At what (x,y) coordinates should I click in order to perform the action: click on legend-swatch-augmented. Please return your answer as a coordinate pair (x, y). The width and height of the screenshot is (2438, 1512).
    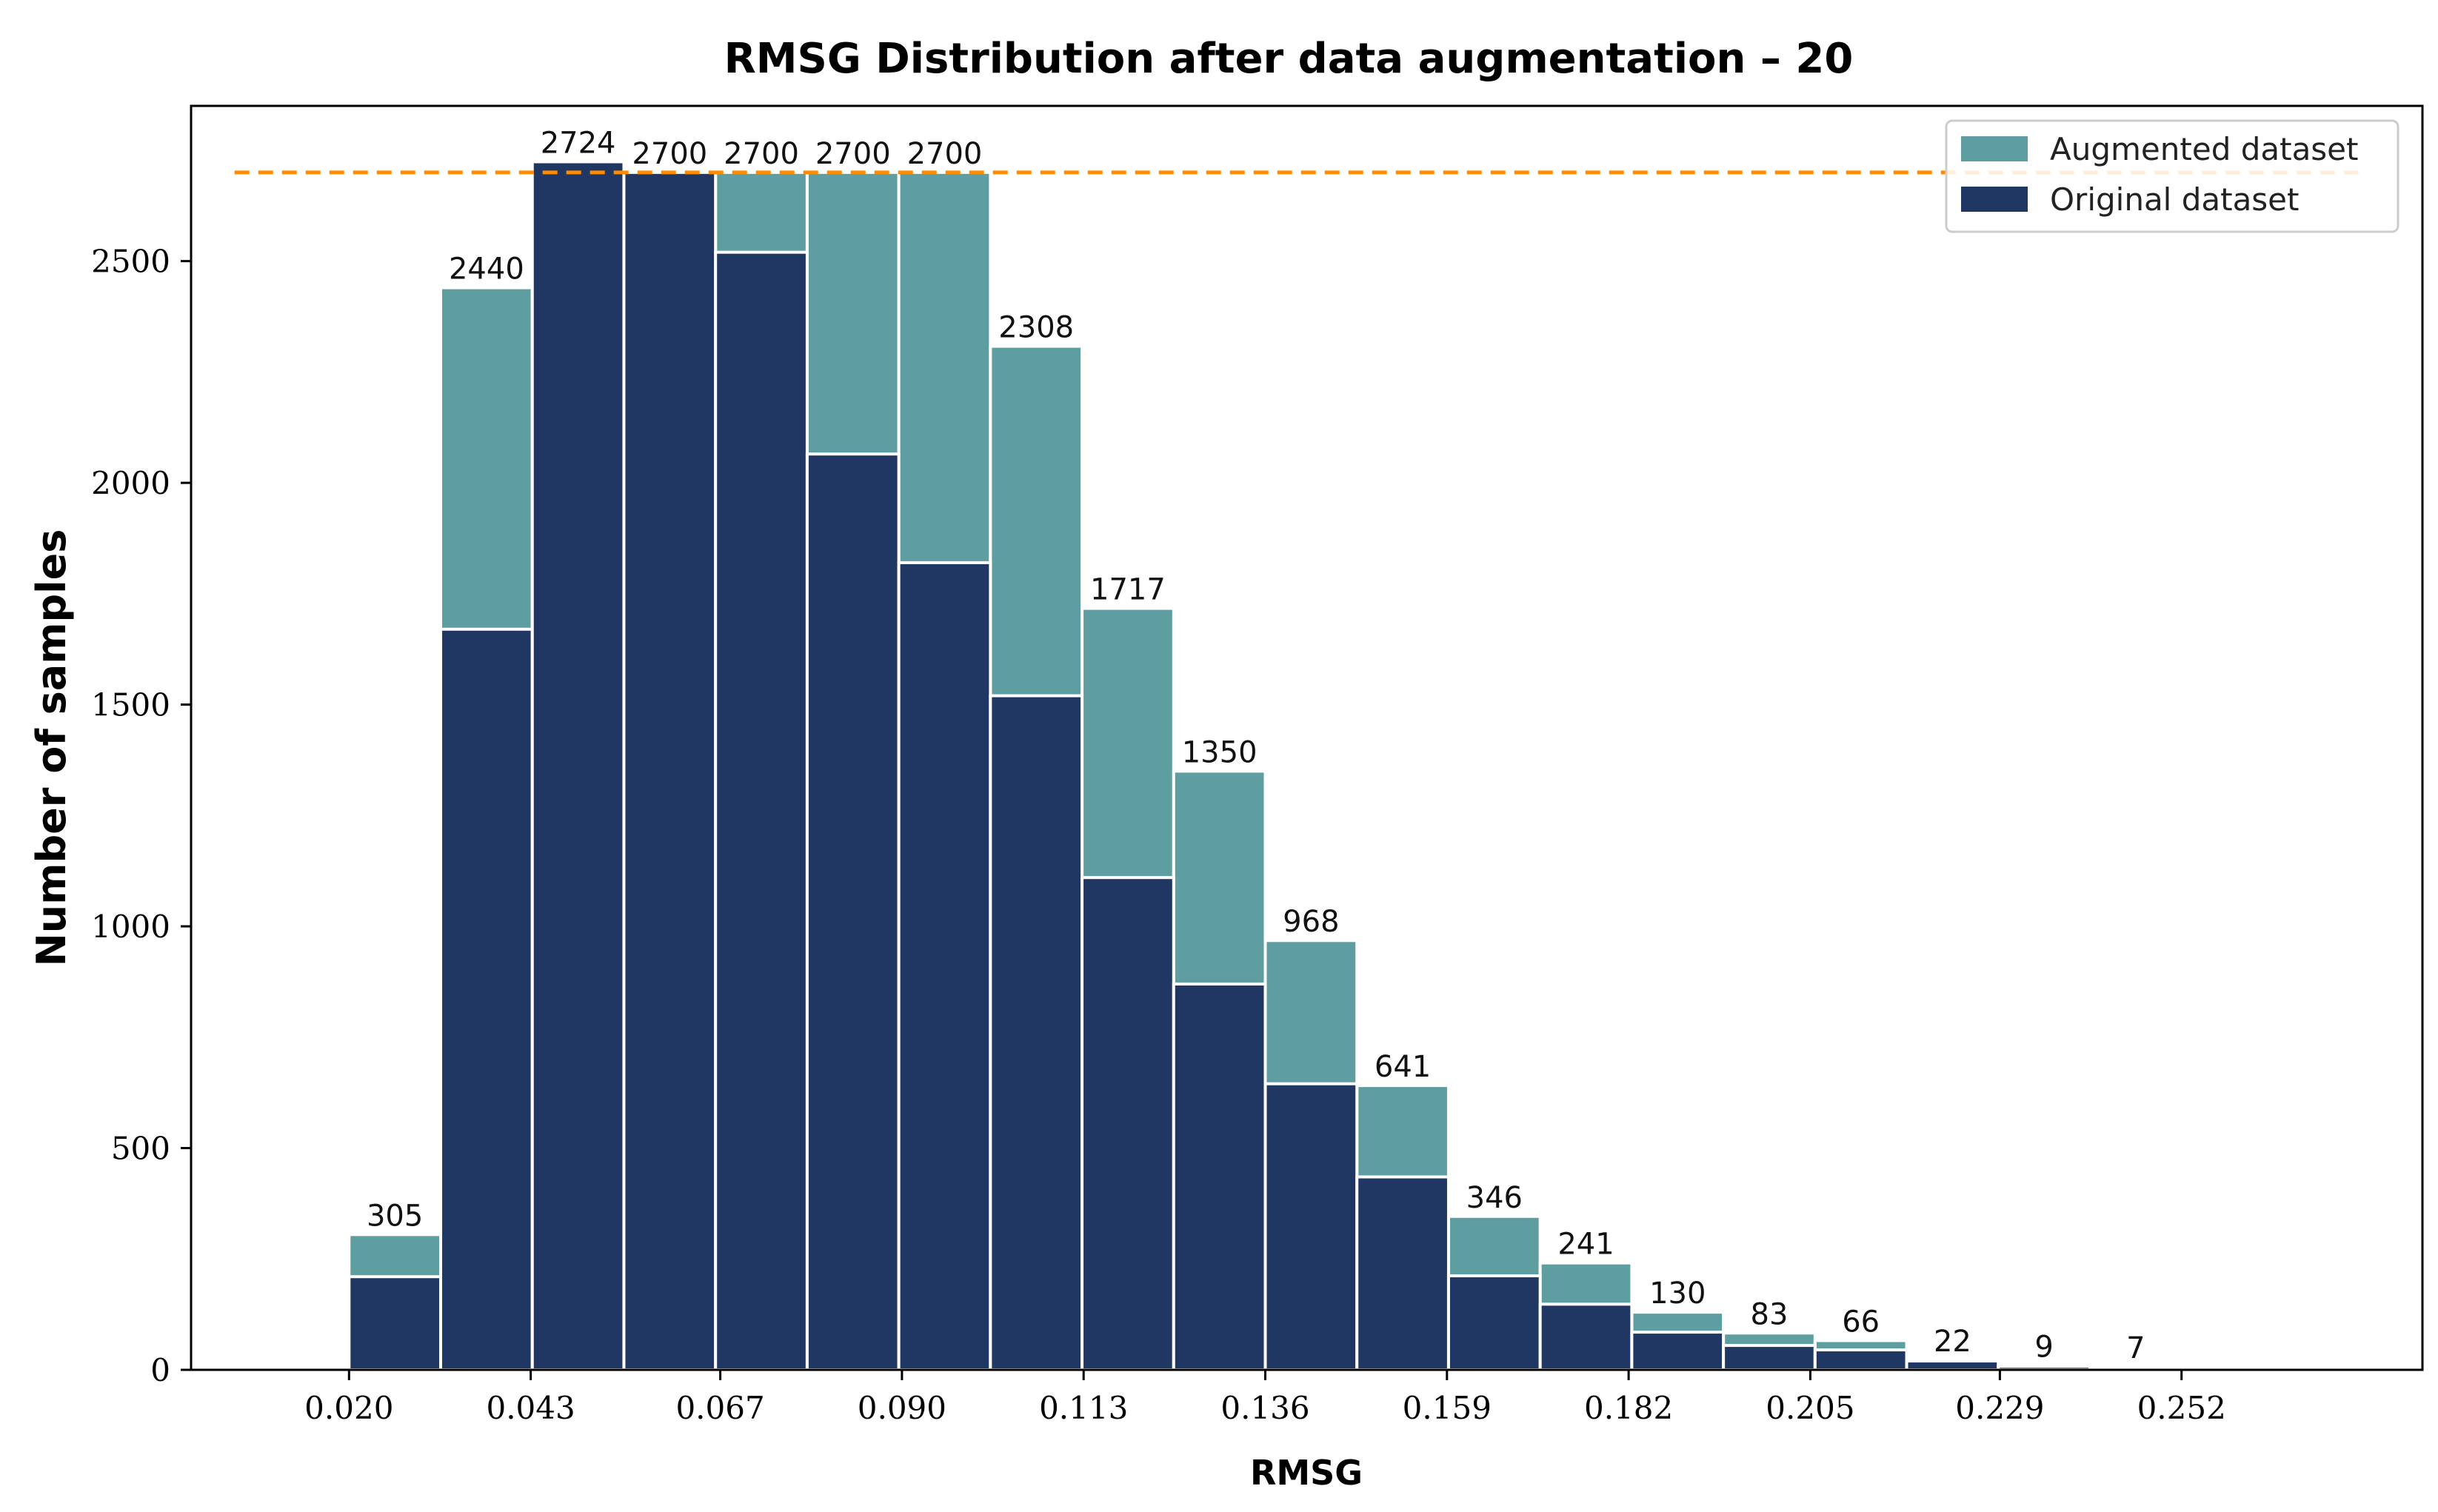
    Looking at the image, I should click on (1995, 148).